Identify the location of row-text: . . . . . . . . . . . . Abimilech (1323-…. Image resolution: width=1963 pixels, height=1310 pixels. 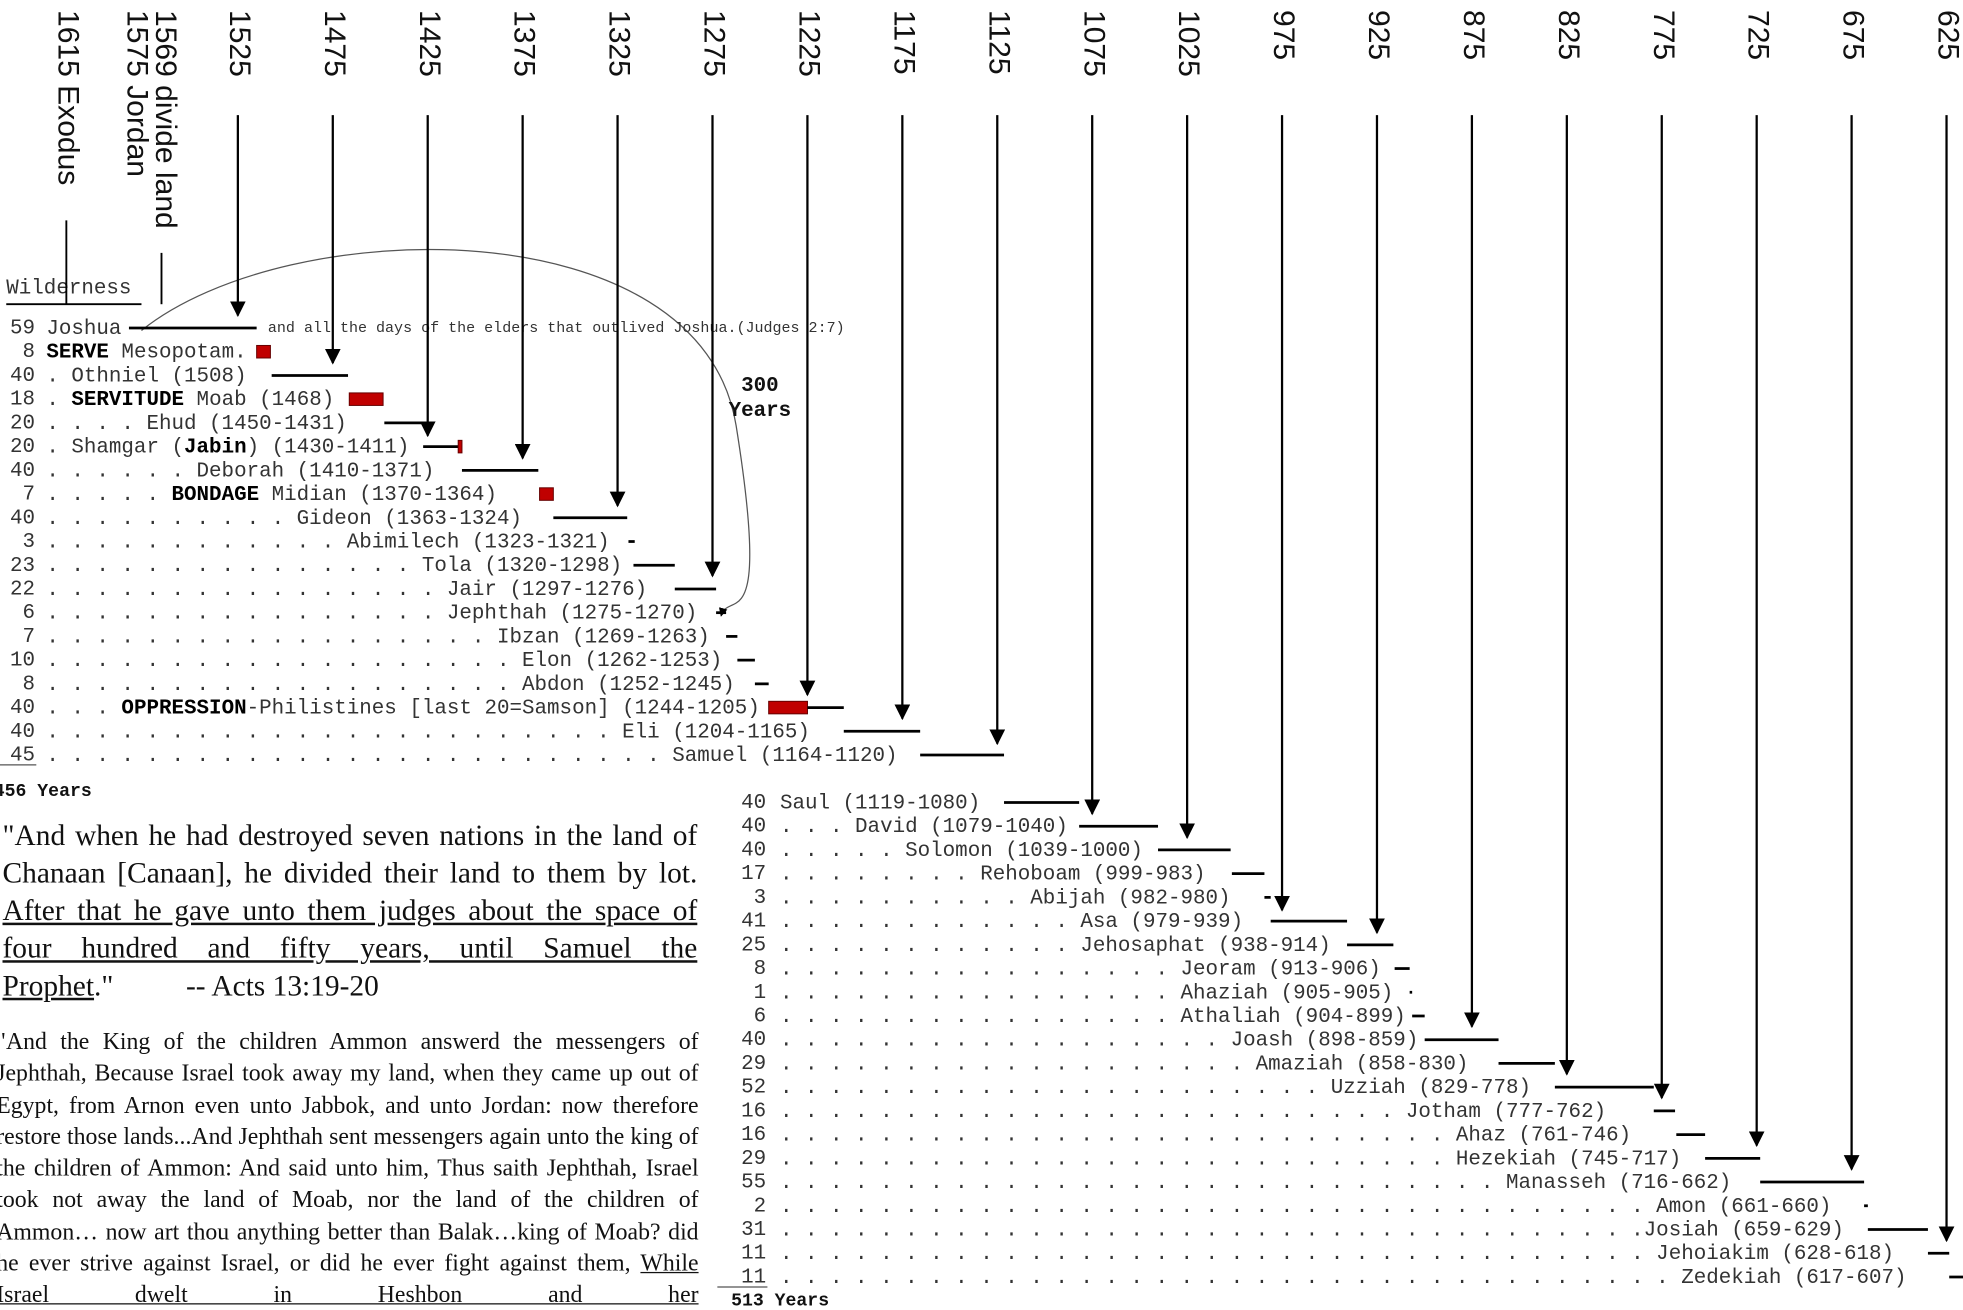
(327, 542).